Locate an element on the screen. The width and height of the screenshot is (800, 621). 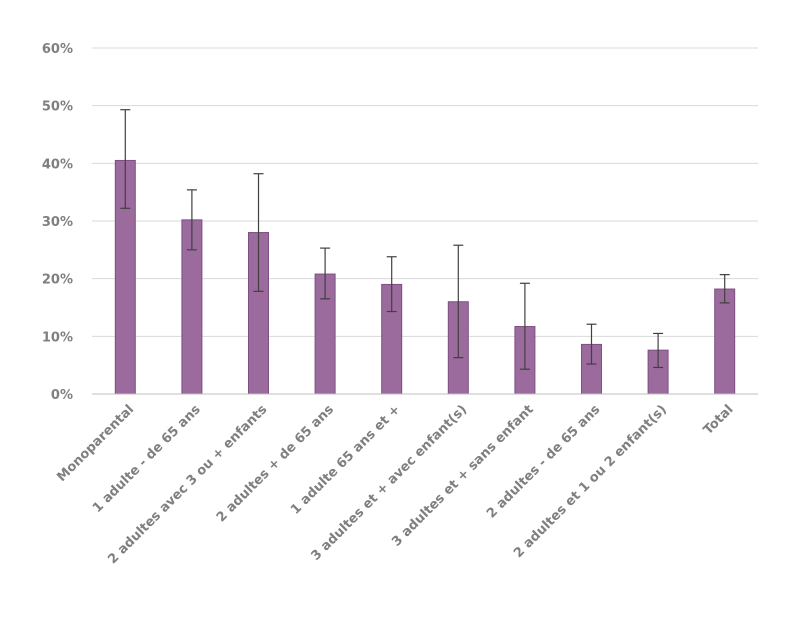
x-category-label: 1 adulte 65 ans et + is located at coordinates (345, 459).